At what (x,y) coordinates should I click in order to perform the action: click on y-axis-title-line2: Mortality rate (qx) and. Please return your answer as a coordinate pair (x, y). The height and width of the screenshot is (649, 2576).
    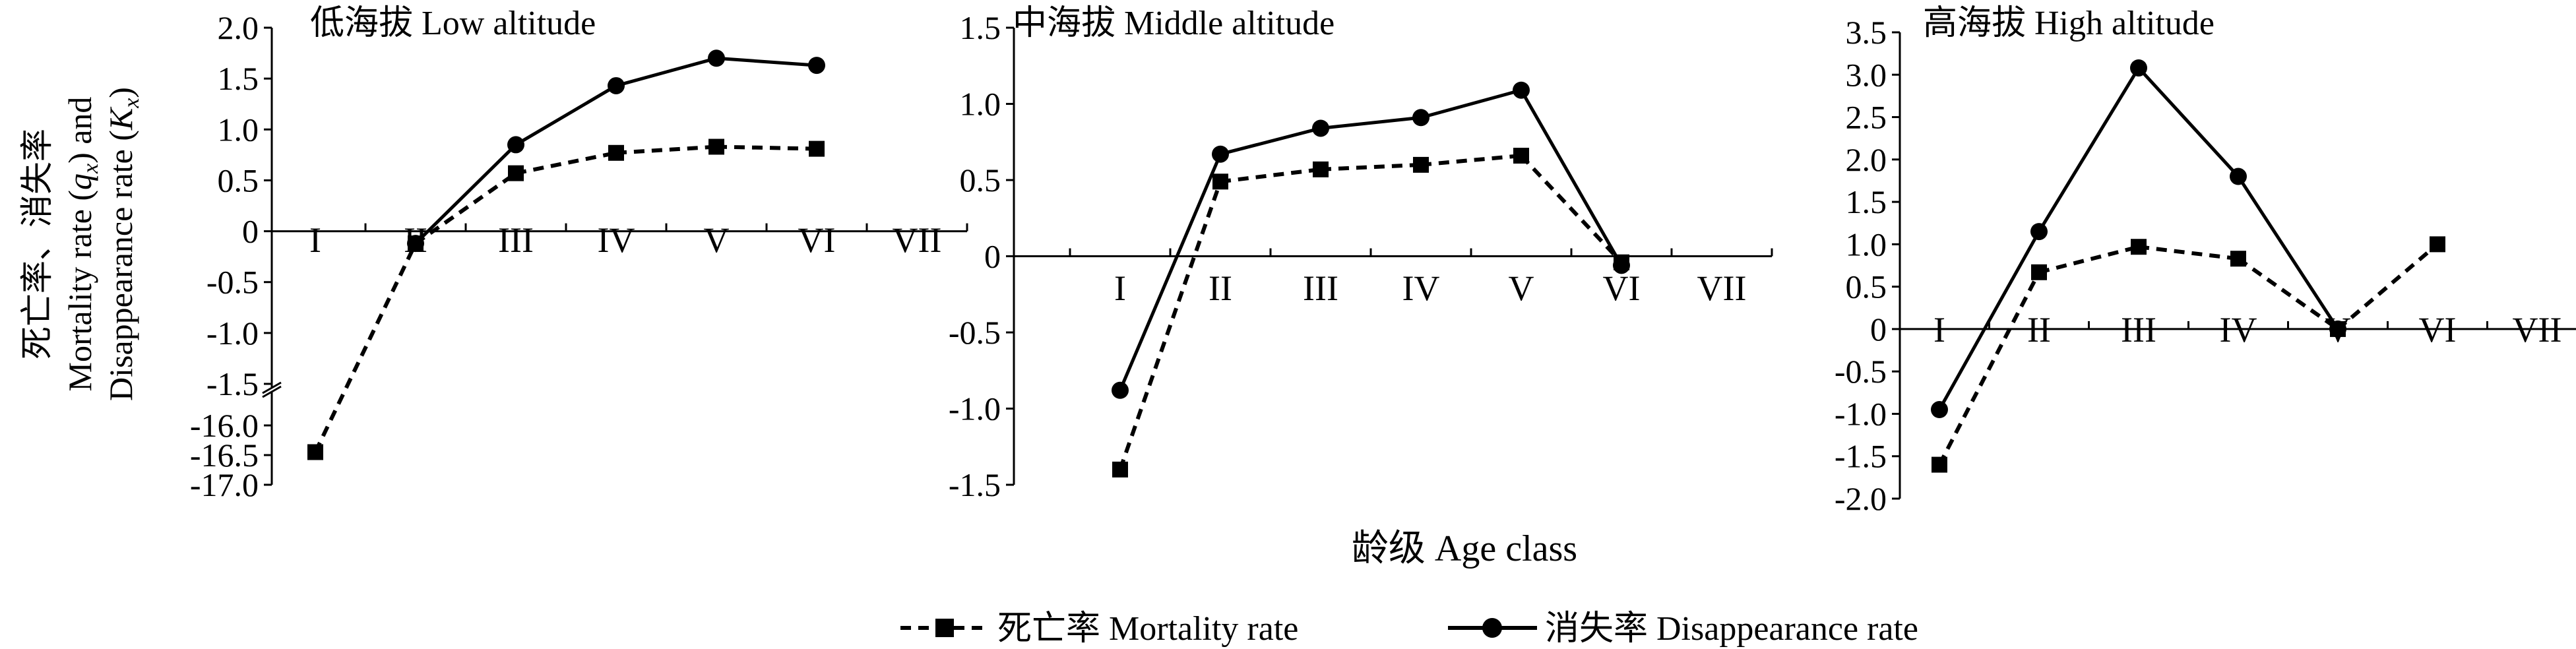
    Looking at the image, I should click on (82, 244).